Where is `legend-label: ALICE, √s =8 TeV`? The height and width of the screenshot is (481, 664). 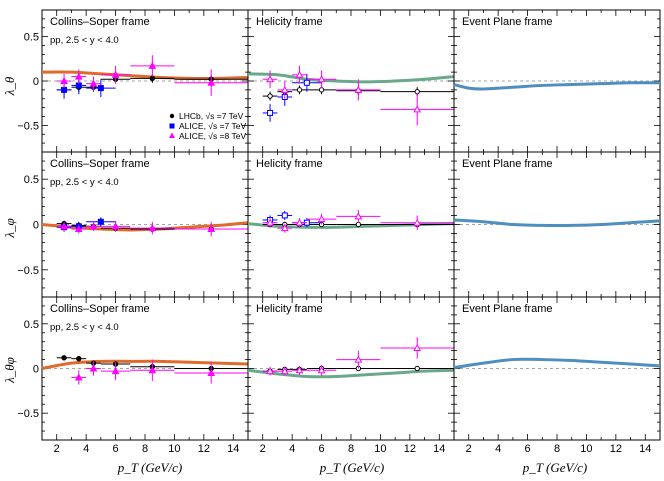
legend-label: ALICE, √s =8 TeV is located at coordinates (212, 136).